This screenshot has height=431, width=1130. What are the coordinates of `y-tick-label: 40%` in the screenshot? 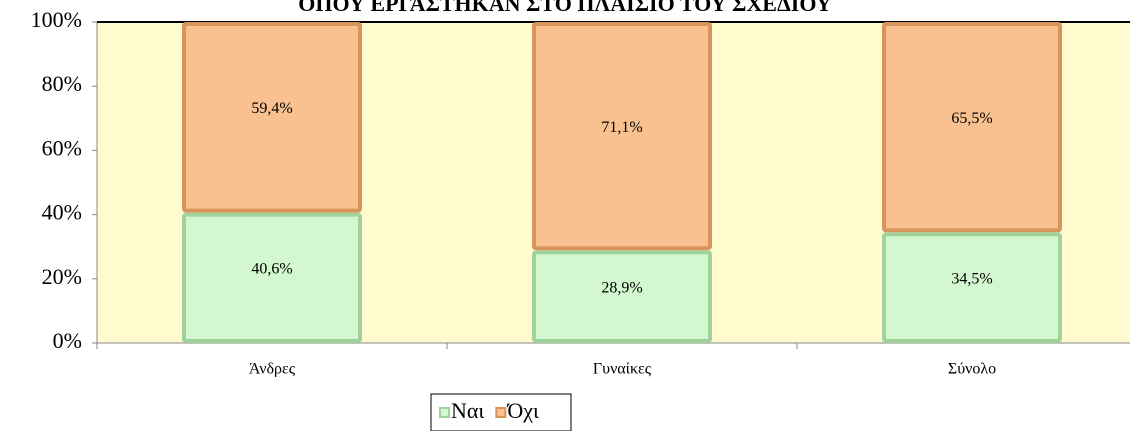 It's located at (62, 212).